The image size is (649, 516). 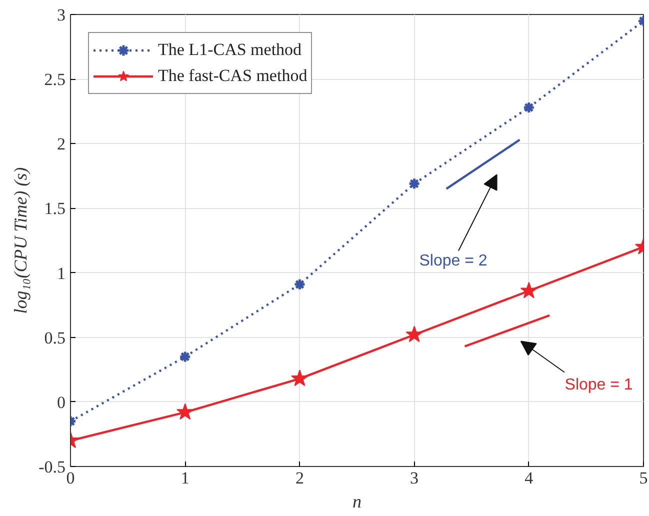 I want to click on y-tick-label: -0.5, so click(x=52, y=467).